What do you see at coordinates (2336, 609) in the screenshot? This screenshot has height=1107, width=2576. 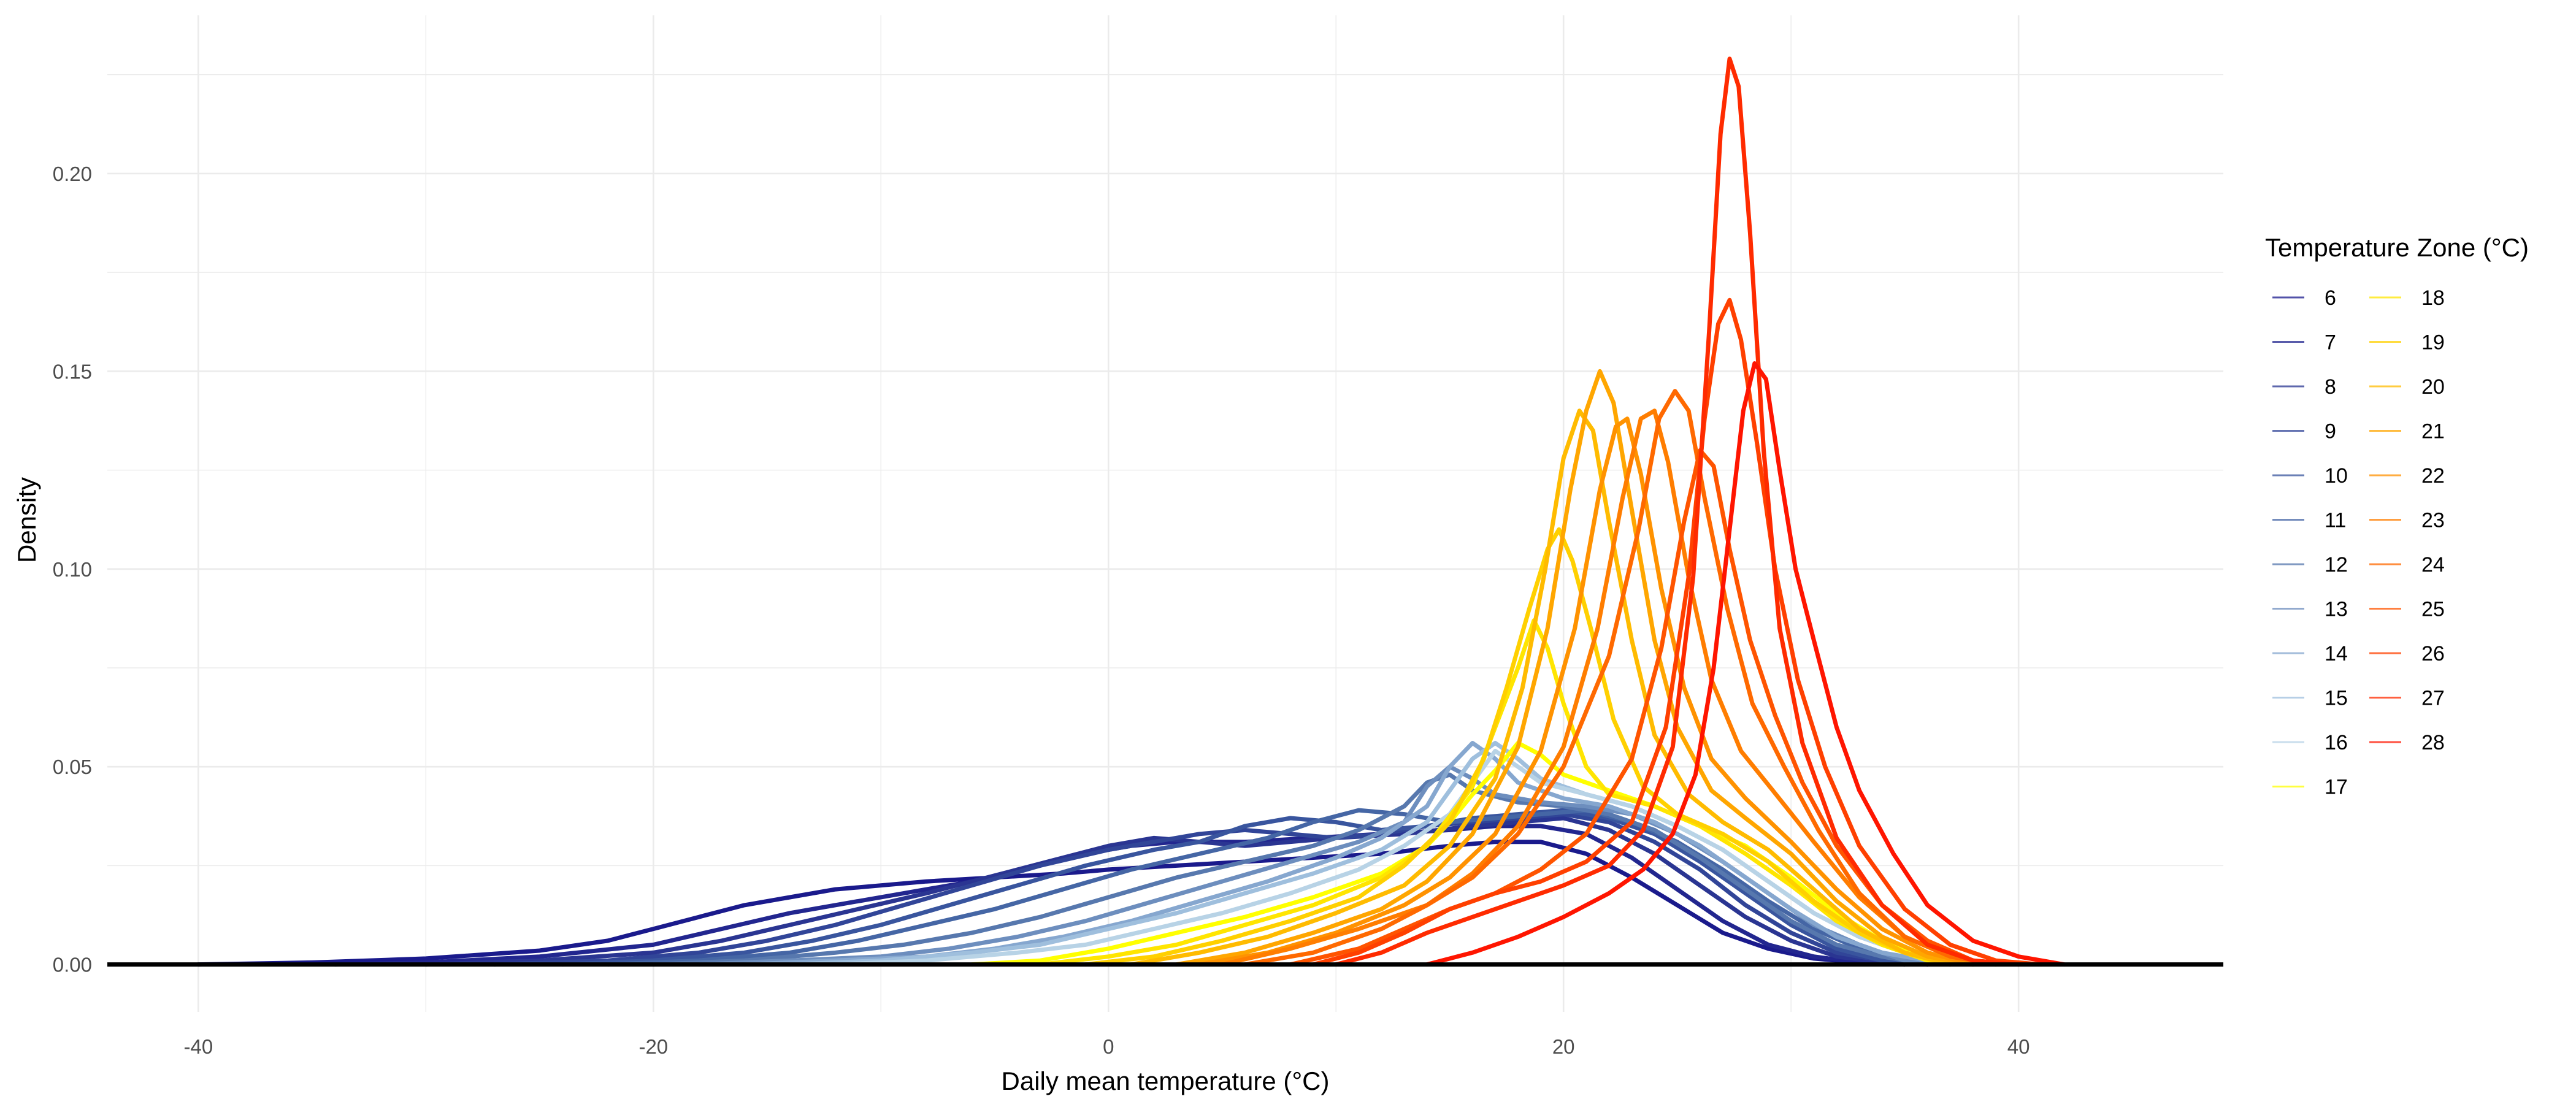 I see `legend-label: 13` at bounding box center [2336, 609].